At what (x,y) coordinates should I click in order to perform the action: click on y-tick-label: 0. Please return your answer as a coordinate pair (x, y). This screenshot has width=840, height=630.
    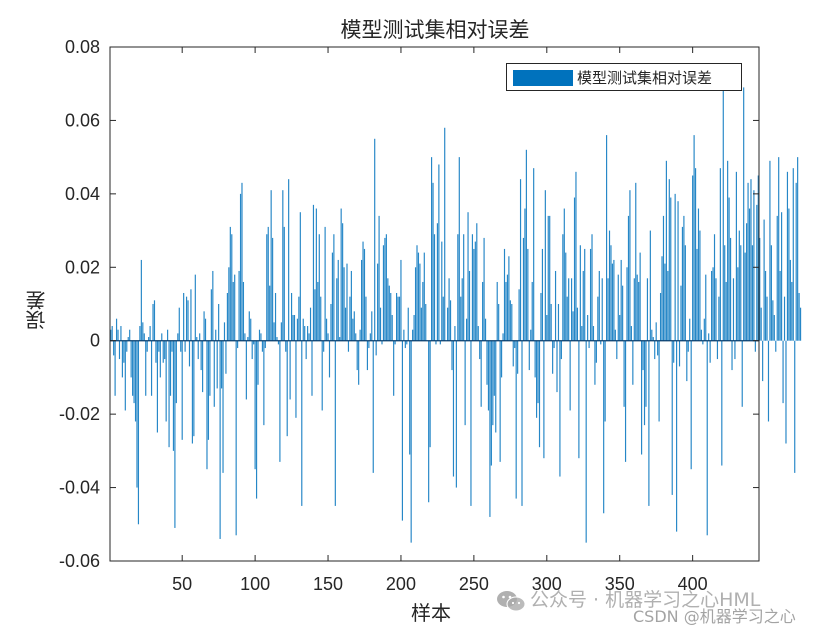
    Looking at the image, I should click on (95, 341).